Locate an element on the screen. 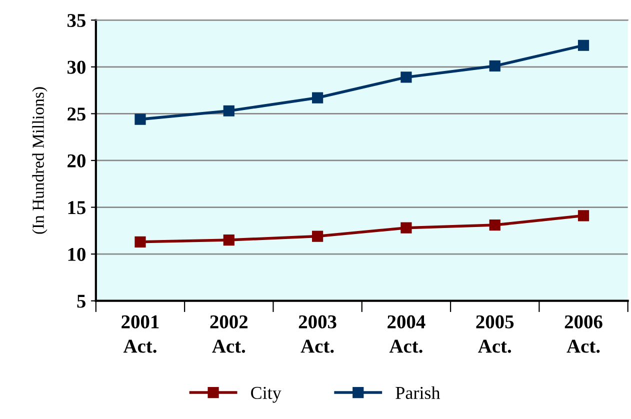  y-tick-label: 15 is located at coordinates (77, 207).